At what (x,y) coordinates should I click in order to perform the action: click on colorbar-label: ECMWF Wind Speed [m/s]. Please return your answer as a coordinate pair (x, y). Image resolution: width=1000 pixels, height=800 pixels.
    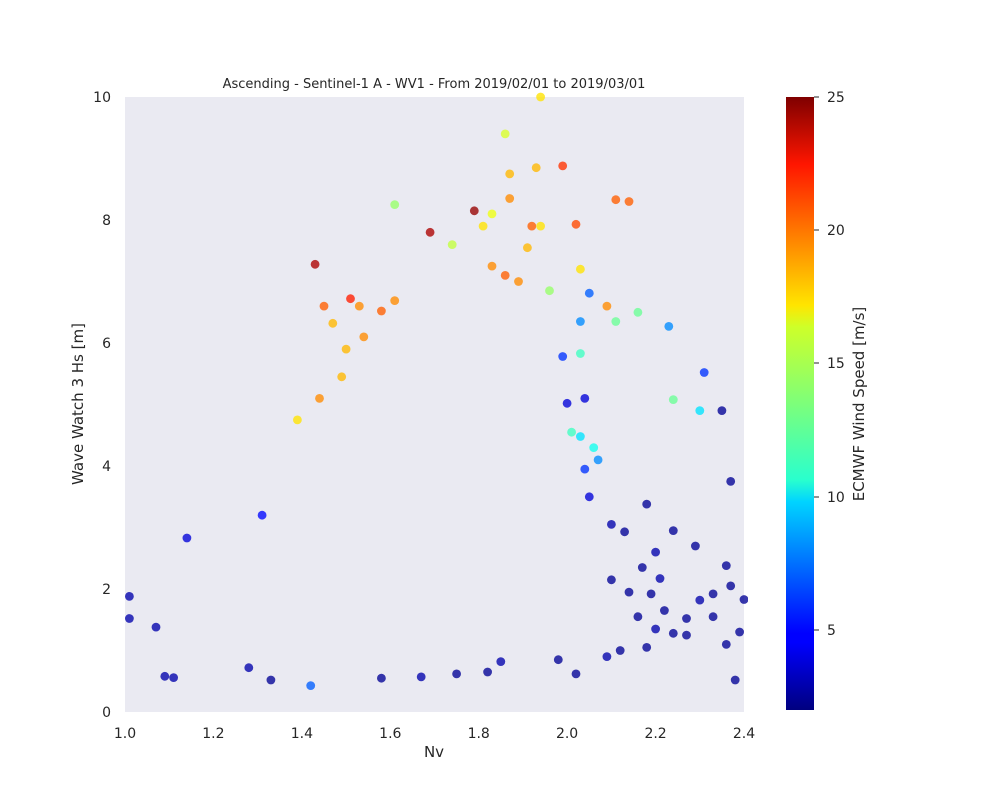
    Looking at the image, I should click on (859, 404).